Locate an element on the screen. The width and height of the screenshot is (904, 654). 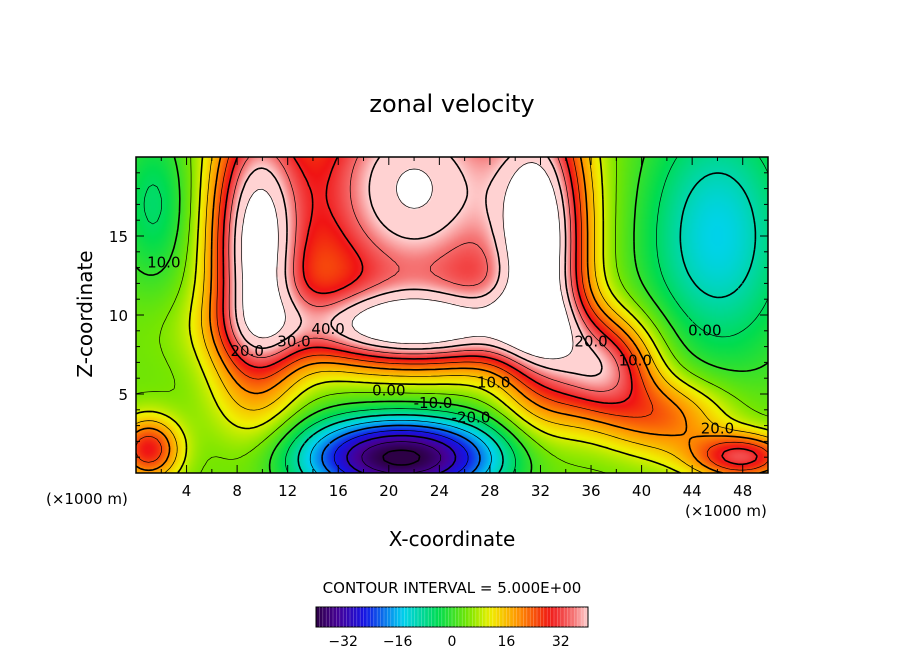
colorbar-ticks: −32 −16 0 16 32 is located at coordinates (452, 628).